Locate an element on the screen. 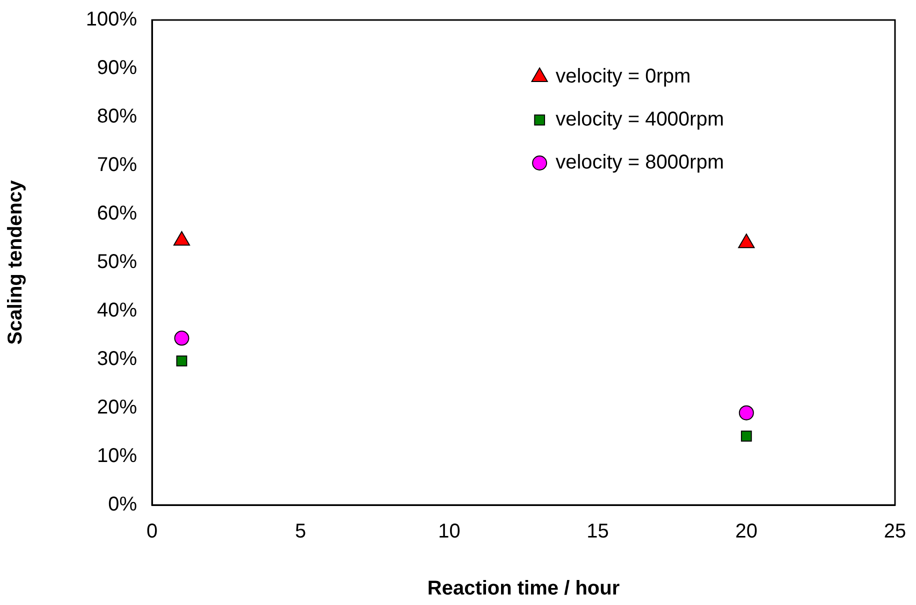 This screenshot has width=916, height=605. x-tick-label: 0 is located at coordinates (152, 531).